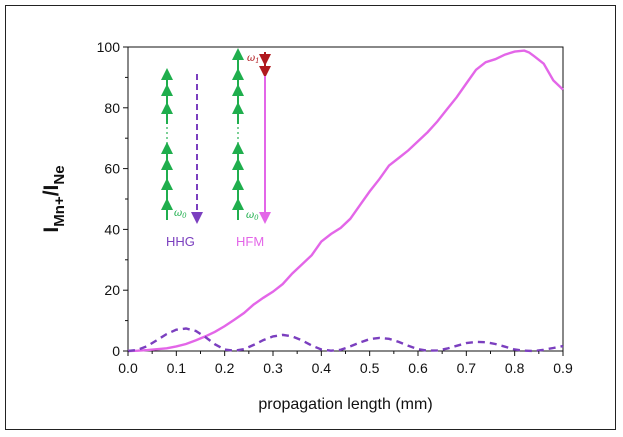 The image size is (623, 437). Describe the element at coordinates (54, 198) in the screenshot. I see `y-axis-title: IMn+/INe` at that location.